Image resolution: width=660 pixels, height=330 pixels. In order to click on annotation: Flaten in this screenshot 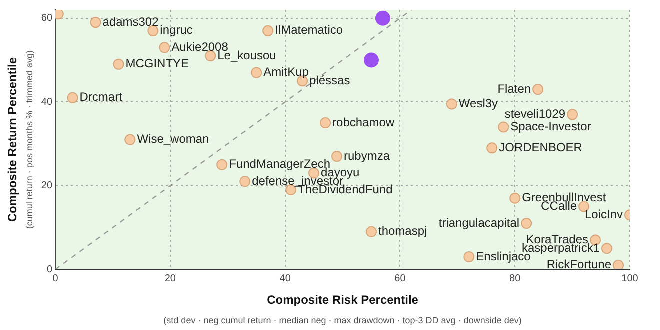, I will do `click(515, 89)`.